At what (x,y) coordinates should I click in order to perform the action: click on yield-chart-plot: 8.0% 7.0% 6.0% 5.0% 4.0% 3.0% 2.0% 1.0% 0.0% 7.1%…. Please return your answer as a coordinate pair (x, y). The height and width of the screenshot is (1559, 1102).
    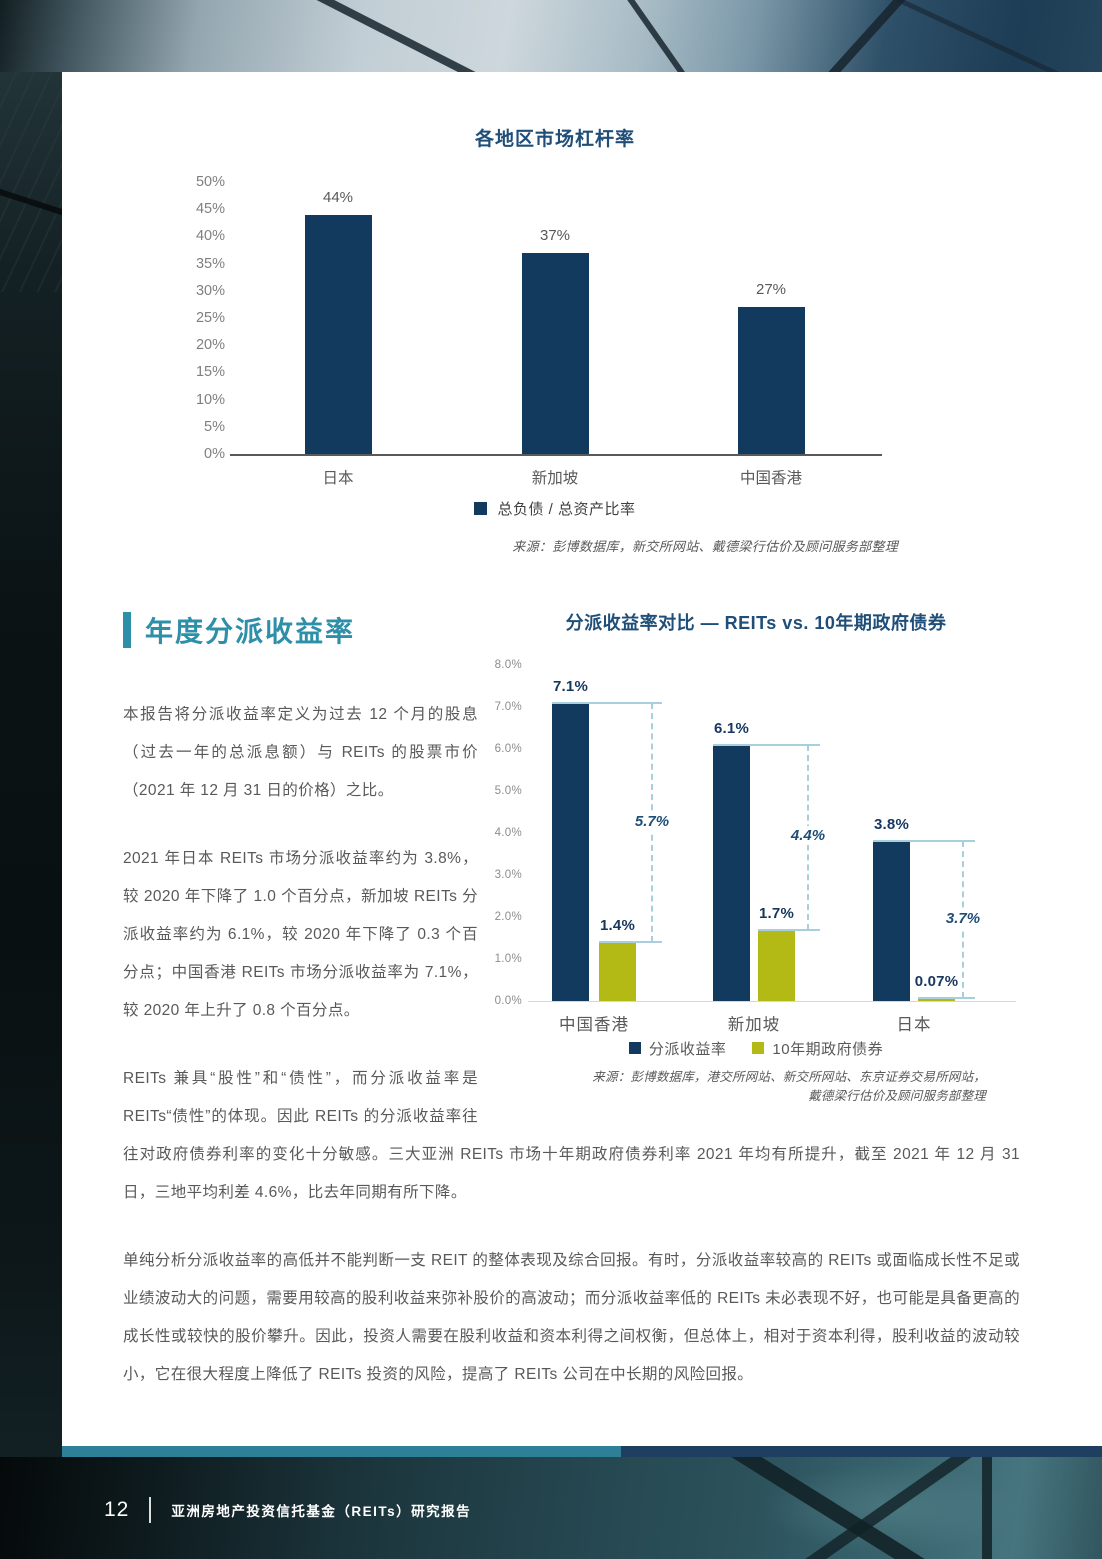
    Looking at the image, I should click on (756, 844).